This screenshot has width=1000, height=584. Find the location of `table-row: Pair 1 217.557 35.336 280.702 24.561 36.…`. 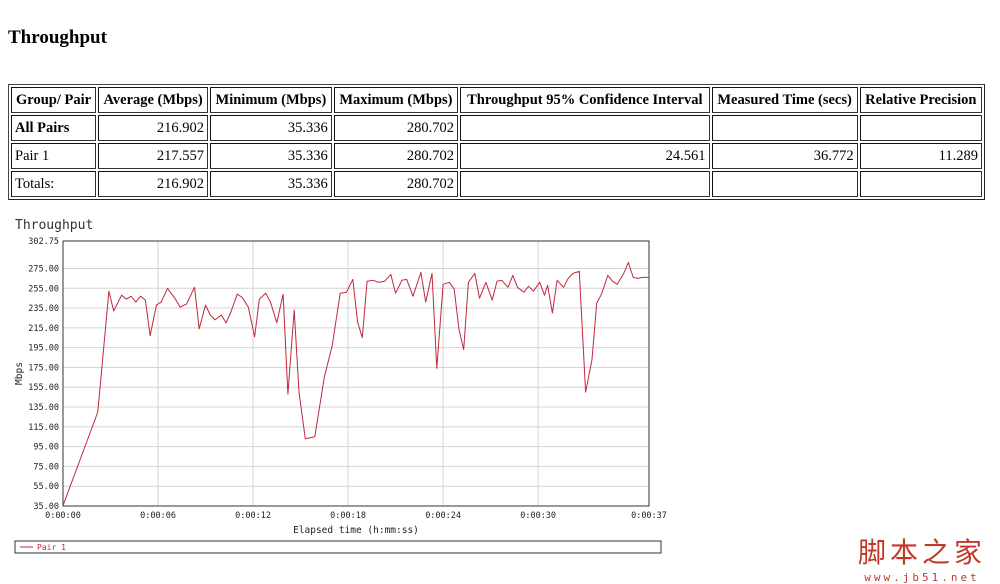

table-row: Pair 1 217.557 35.336 280.702 24.561 36.… is located at coordinates (496, 156).